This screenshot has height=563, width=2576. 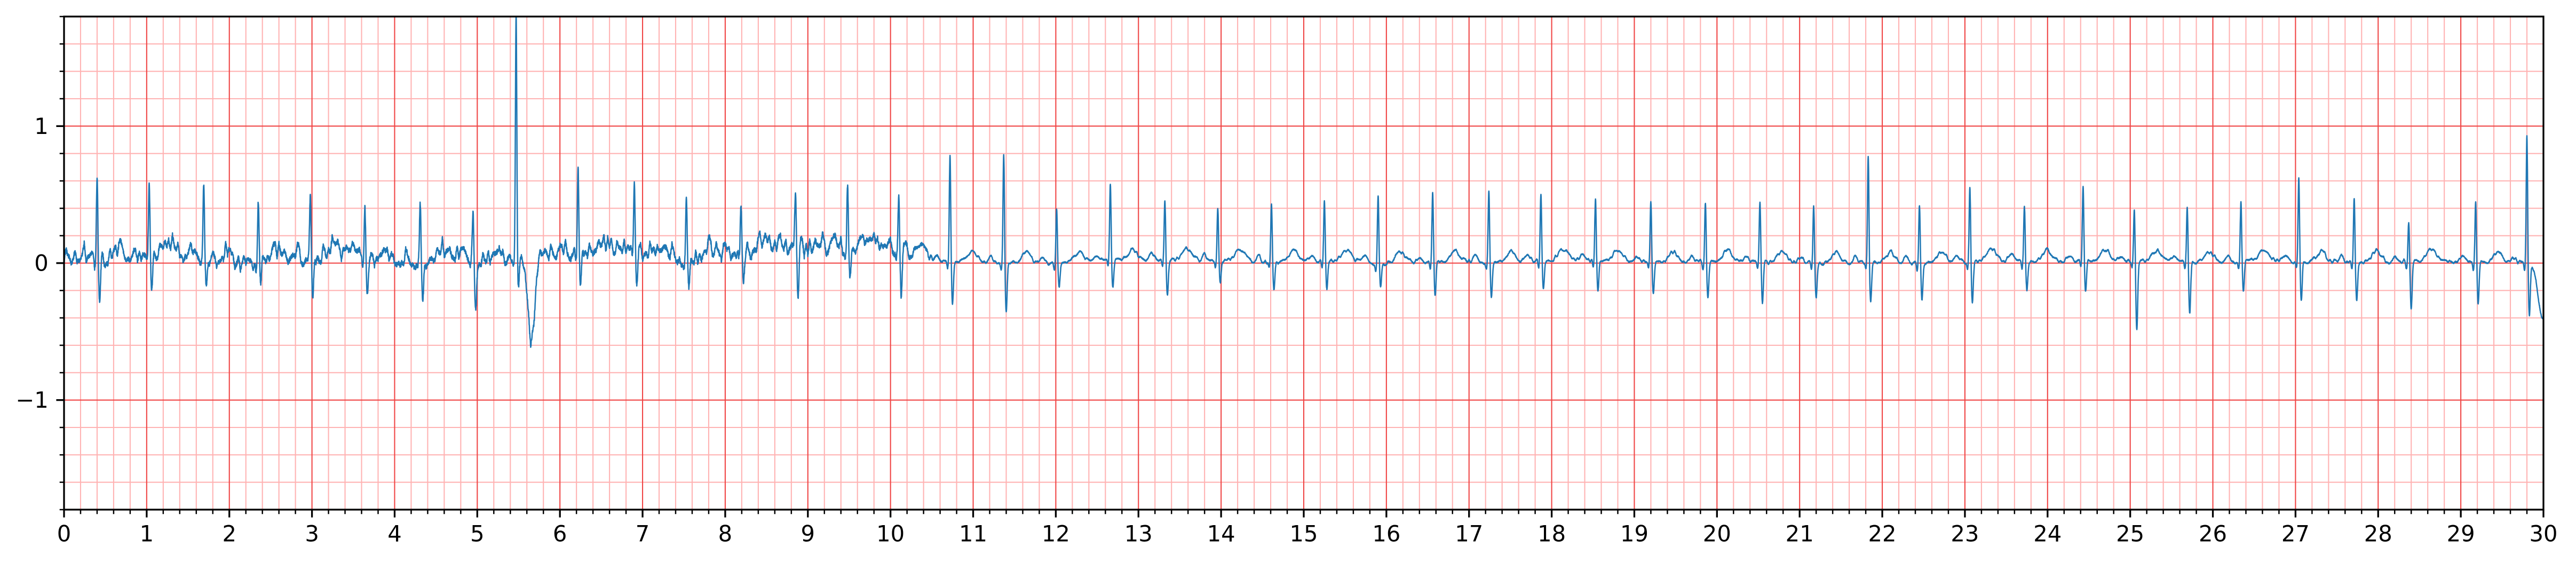 I want to click on x-tick-label: 21, so click(x=1800, y=534).